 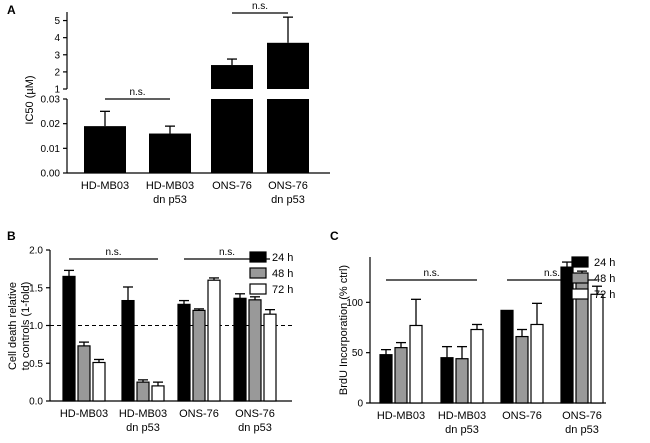 I want to click on bar-4-lower, so click(x=288, y=136).